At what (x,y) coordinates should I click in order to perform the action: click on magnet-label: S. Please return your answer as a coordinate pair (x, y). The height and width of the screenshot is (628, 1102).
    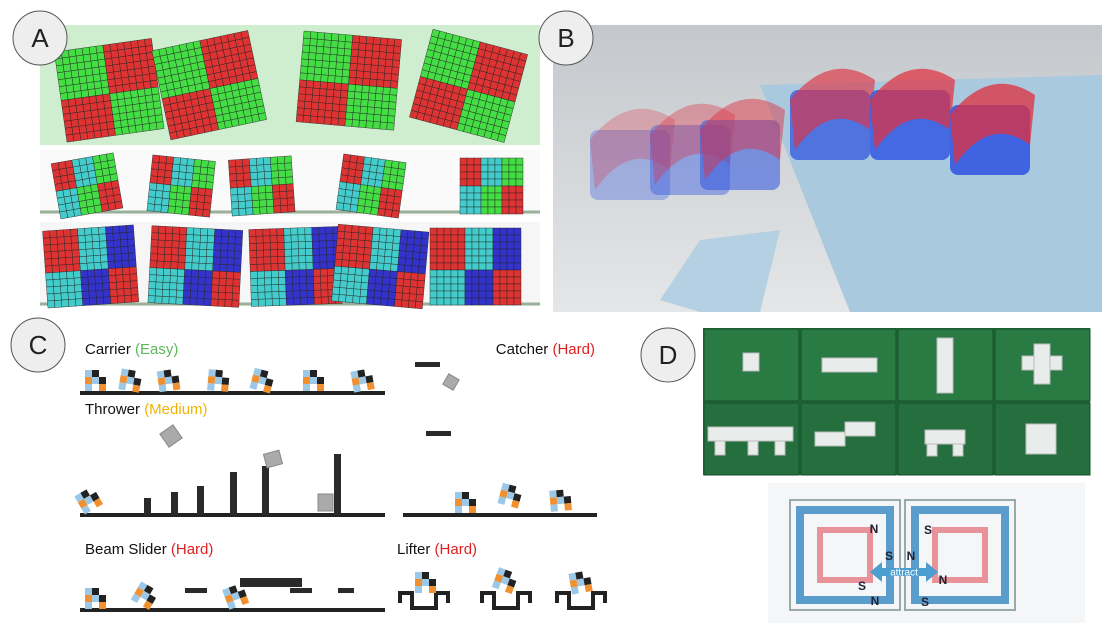
    Looking at the image, I should click on (928, 530).